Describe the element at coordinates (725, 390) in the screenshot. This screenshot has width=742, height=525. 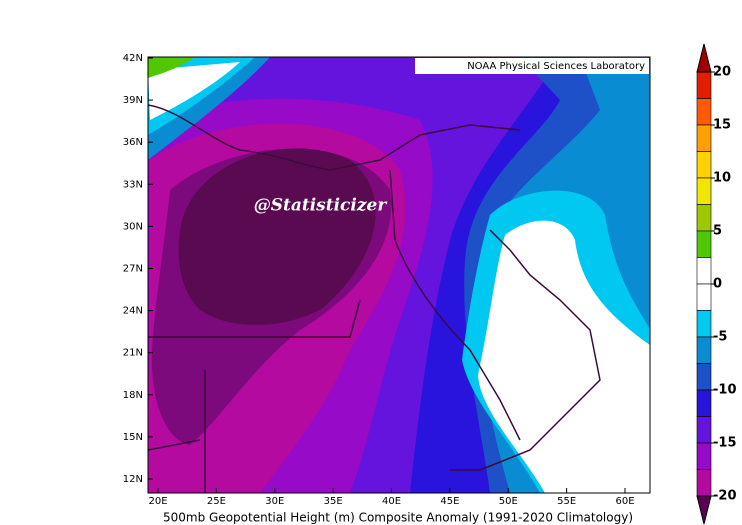
I see `colorbar-label: -10` at that location.